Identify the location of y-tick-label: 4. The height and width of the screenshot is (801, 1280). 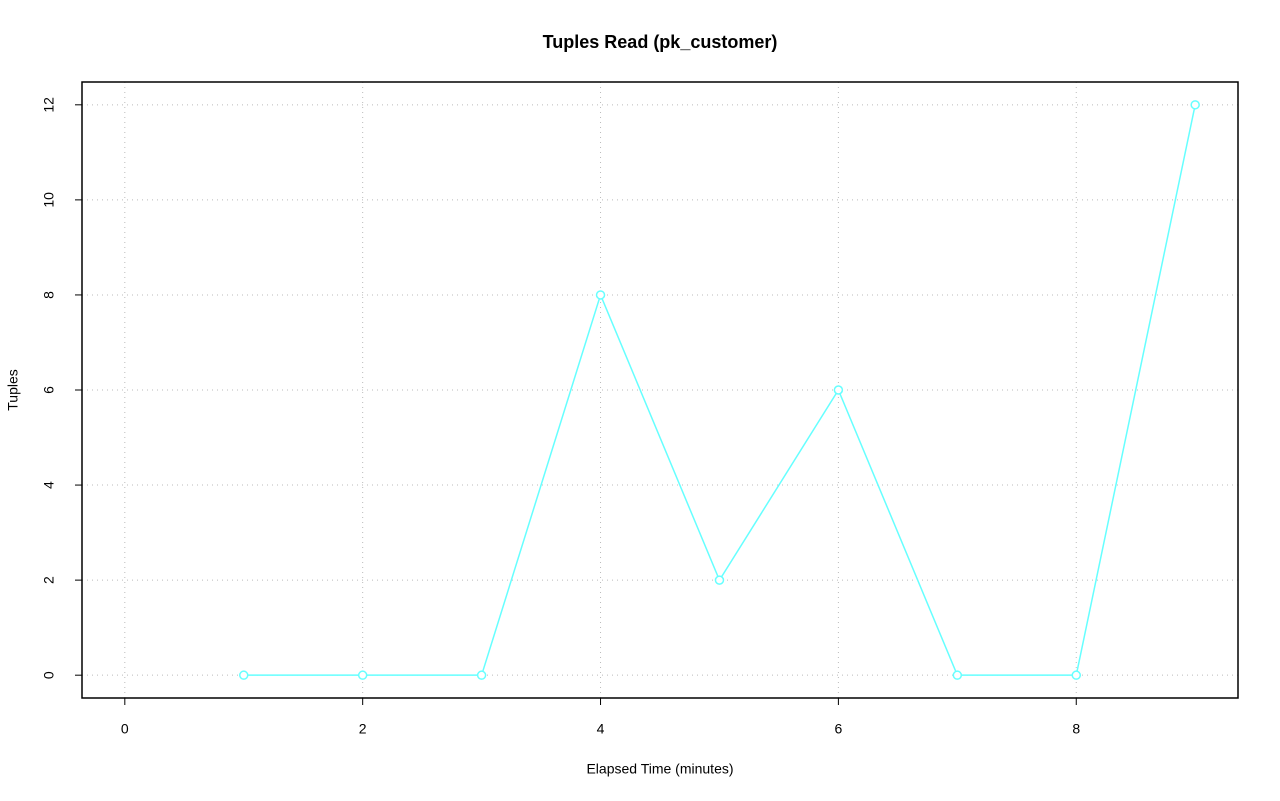
(49, 485).